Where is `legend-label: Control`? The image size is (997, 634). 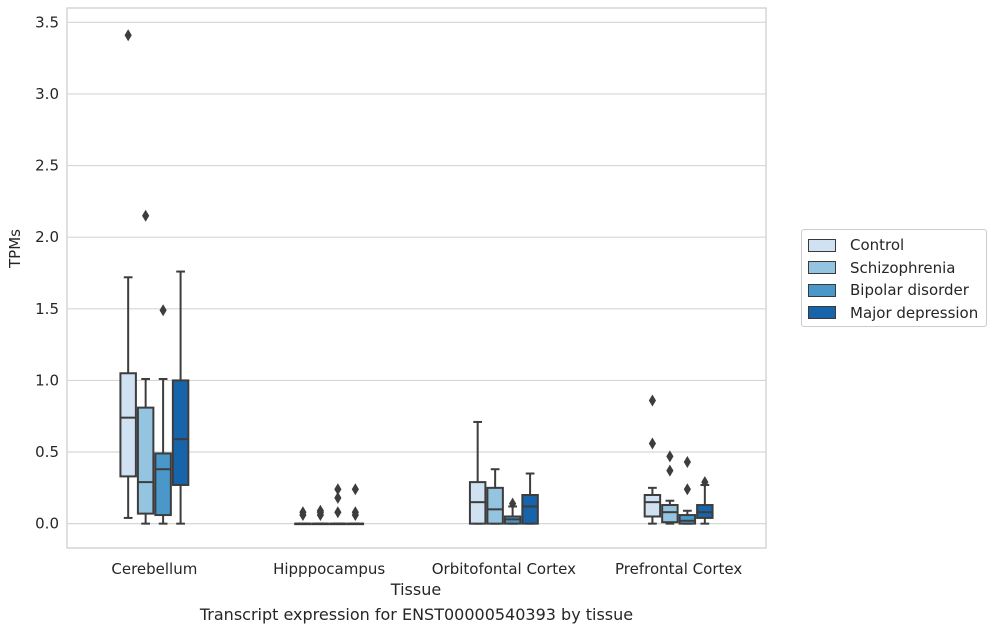 legend-label: Control is located at coordinates (877, 245).